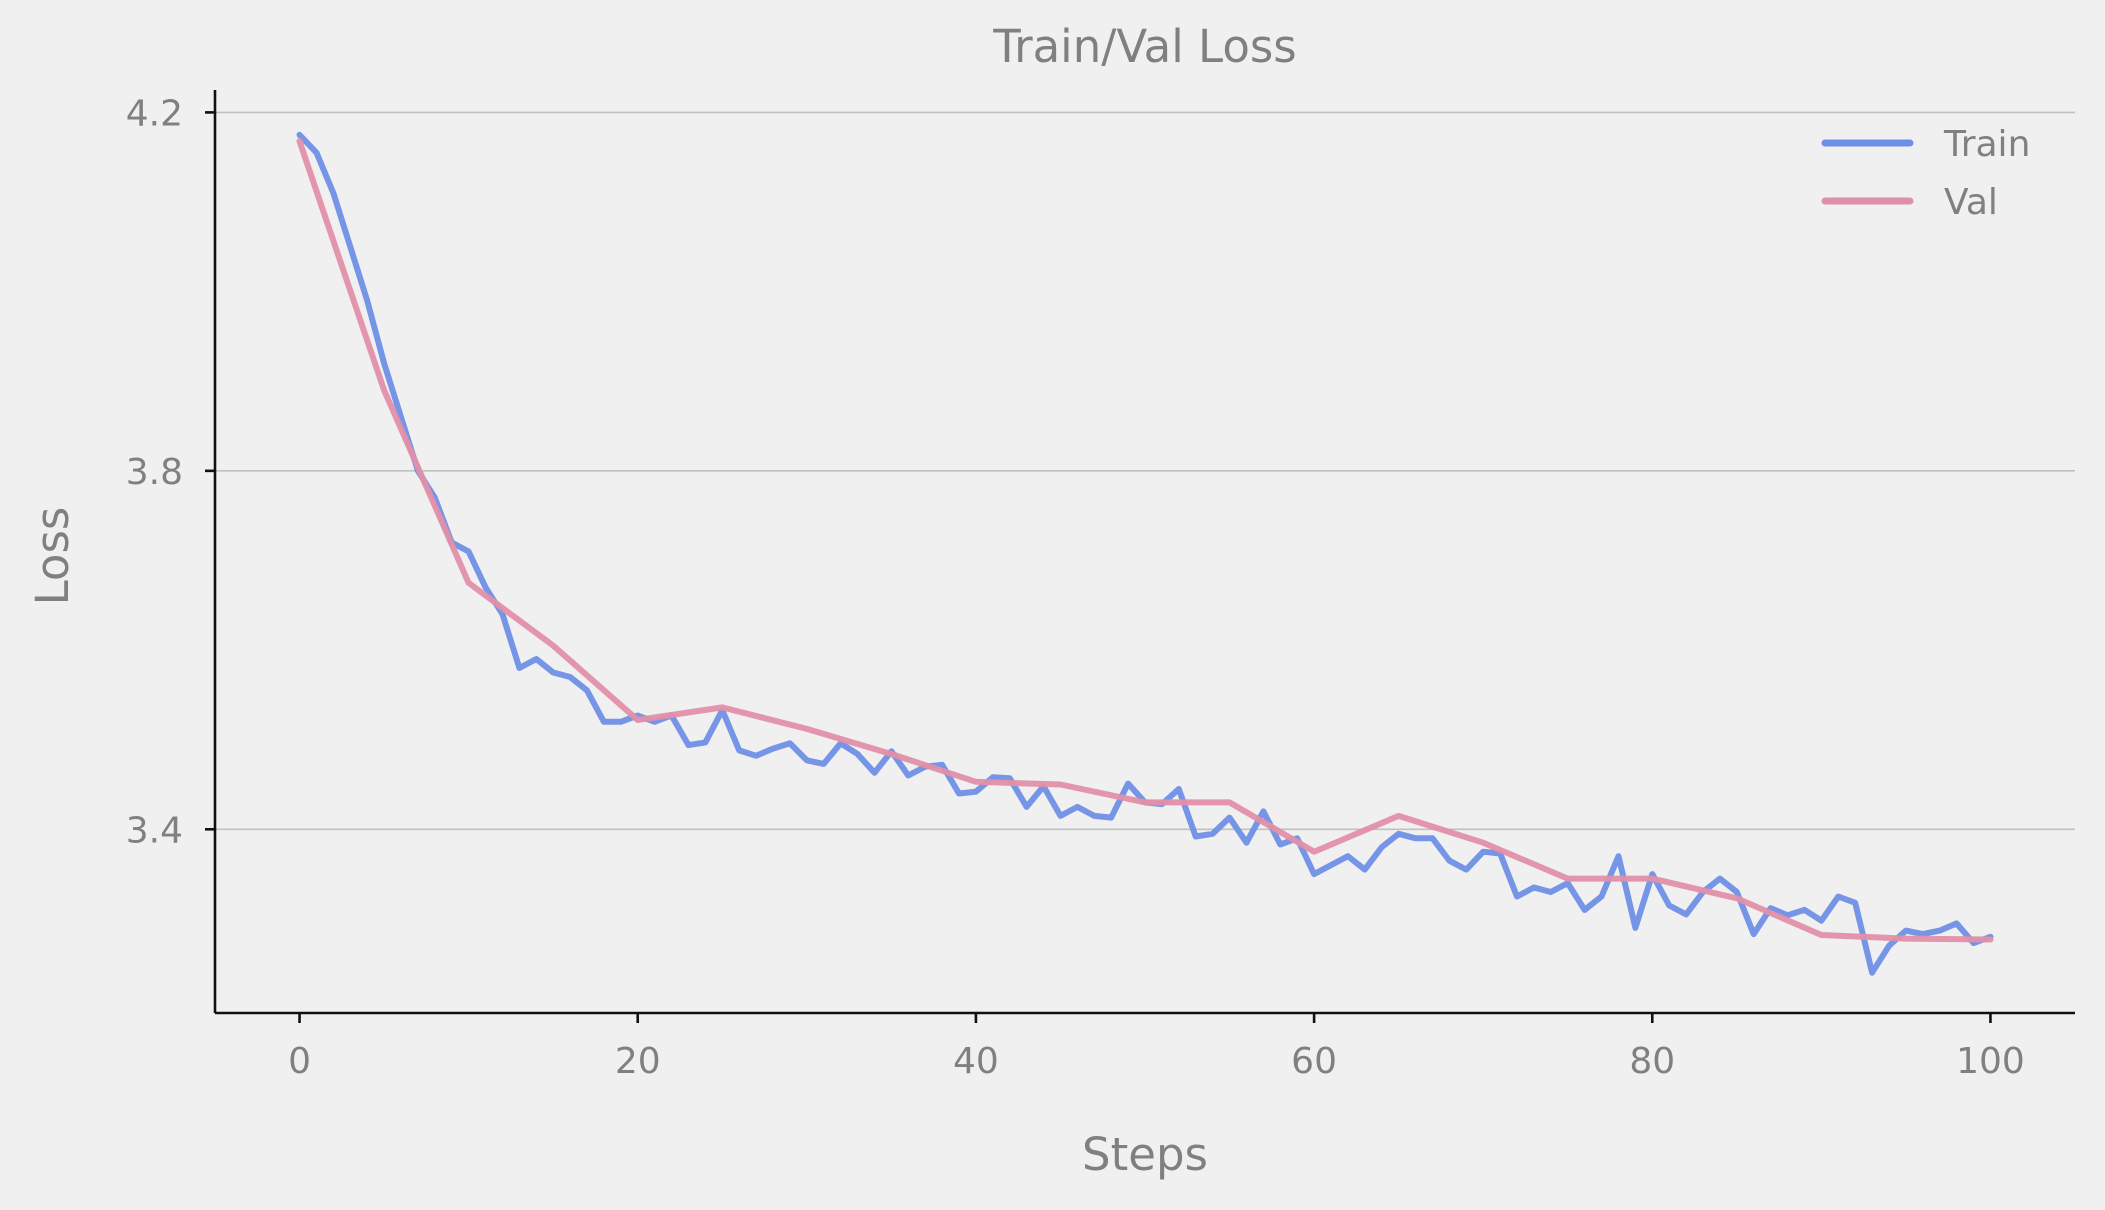 Image resolution: width=2105 pixels, height=1210 pixels. Describe the element at coordinates (1145, 1154) in the screenshot. I see `x-axis-label: Steps` at that location.